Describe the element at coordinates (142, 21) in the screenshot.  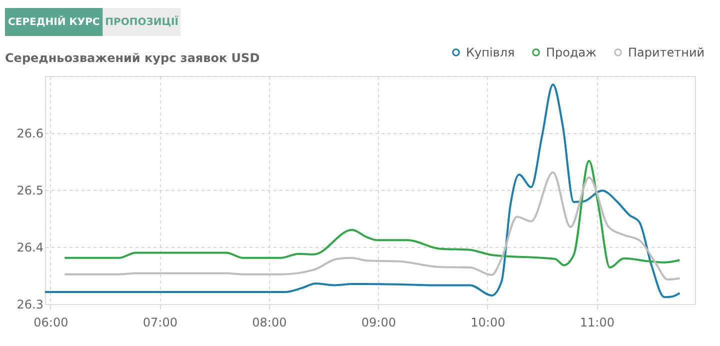
I see `text: ПРОПОЗИЦІЇ` at that location.